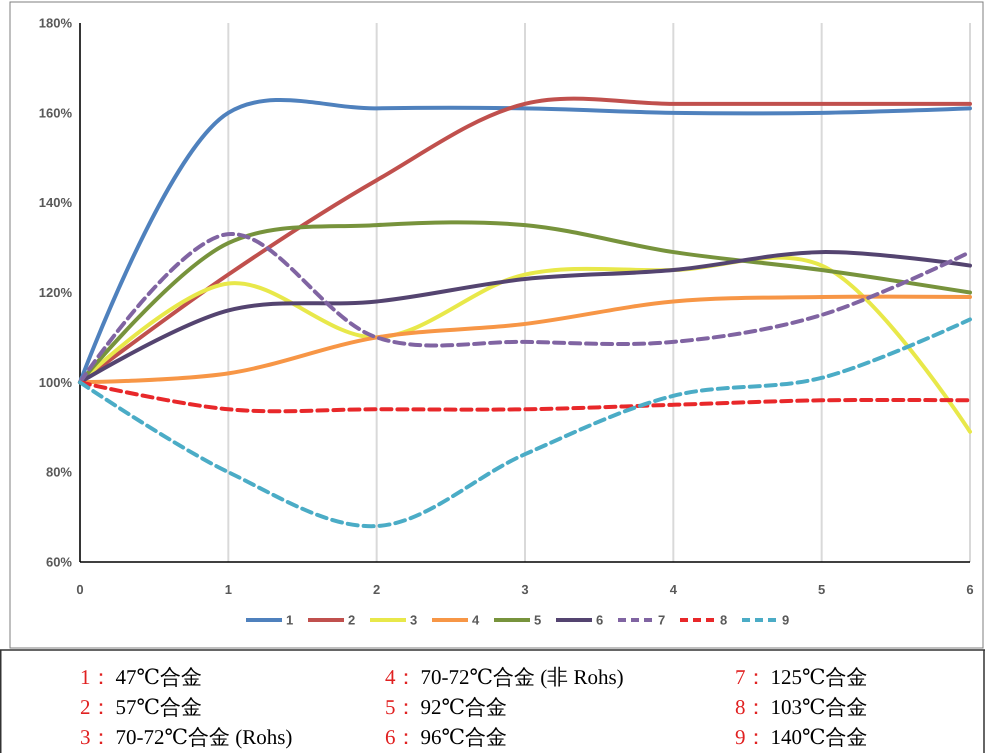 Image resolution: width=985 pixels, height=753 pixels. What do you see at coordinates (476, 620) in the screenshot?
I see `legend-label: 4` at bounding box center [476, 620].